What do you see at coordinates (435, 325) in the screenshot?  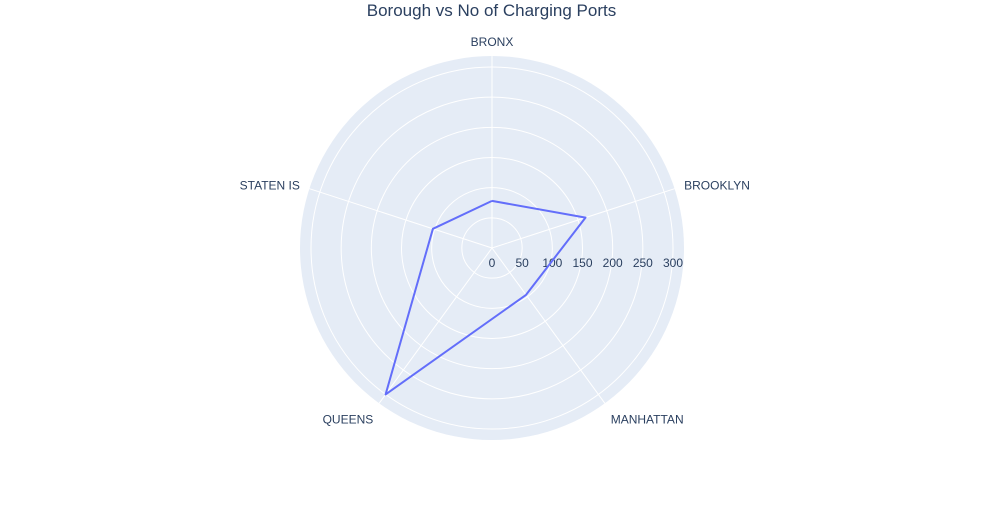 I see `spoke-queens` at bounding box center [435, 325].